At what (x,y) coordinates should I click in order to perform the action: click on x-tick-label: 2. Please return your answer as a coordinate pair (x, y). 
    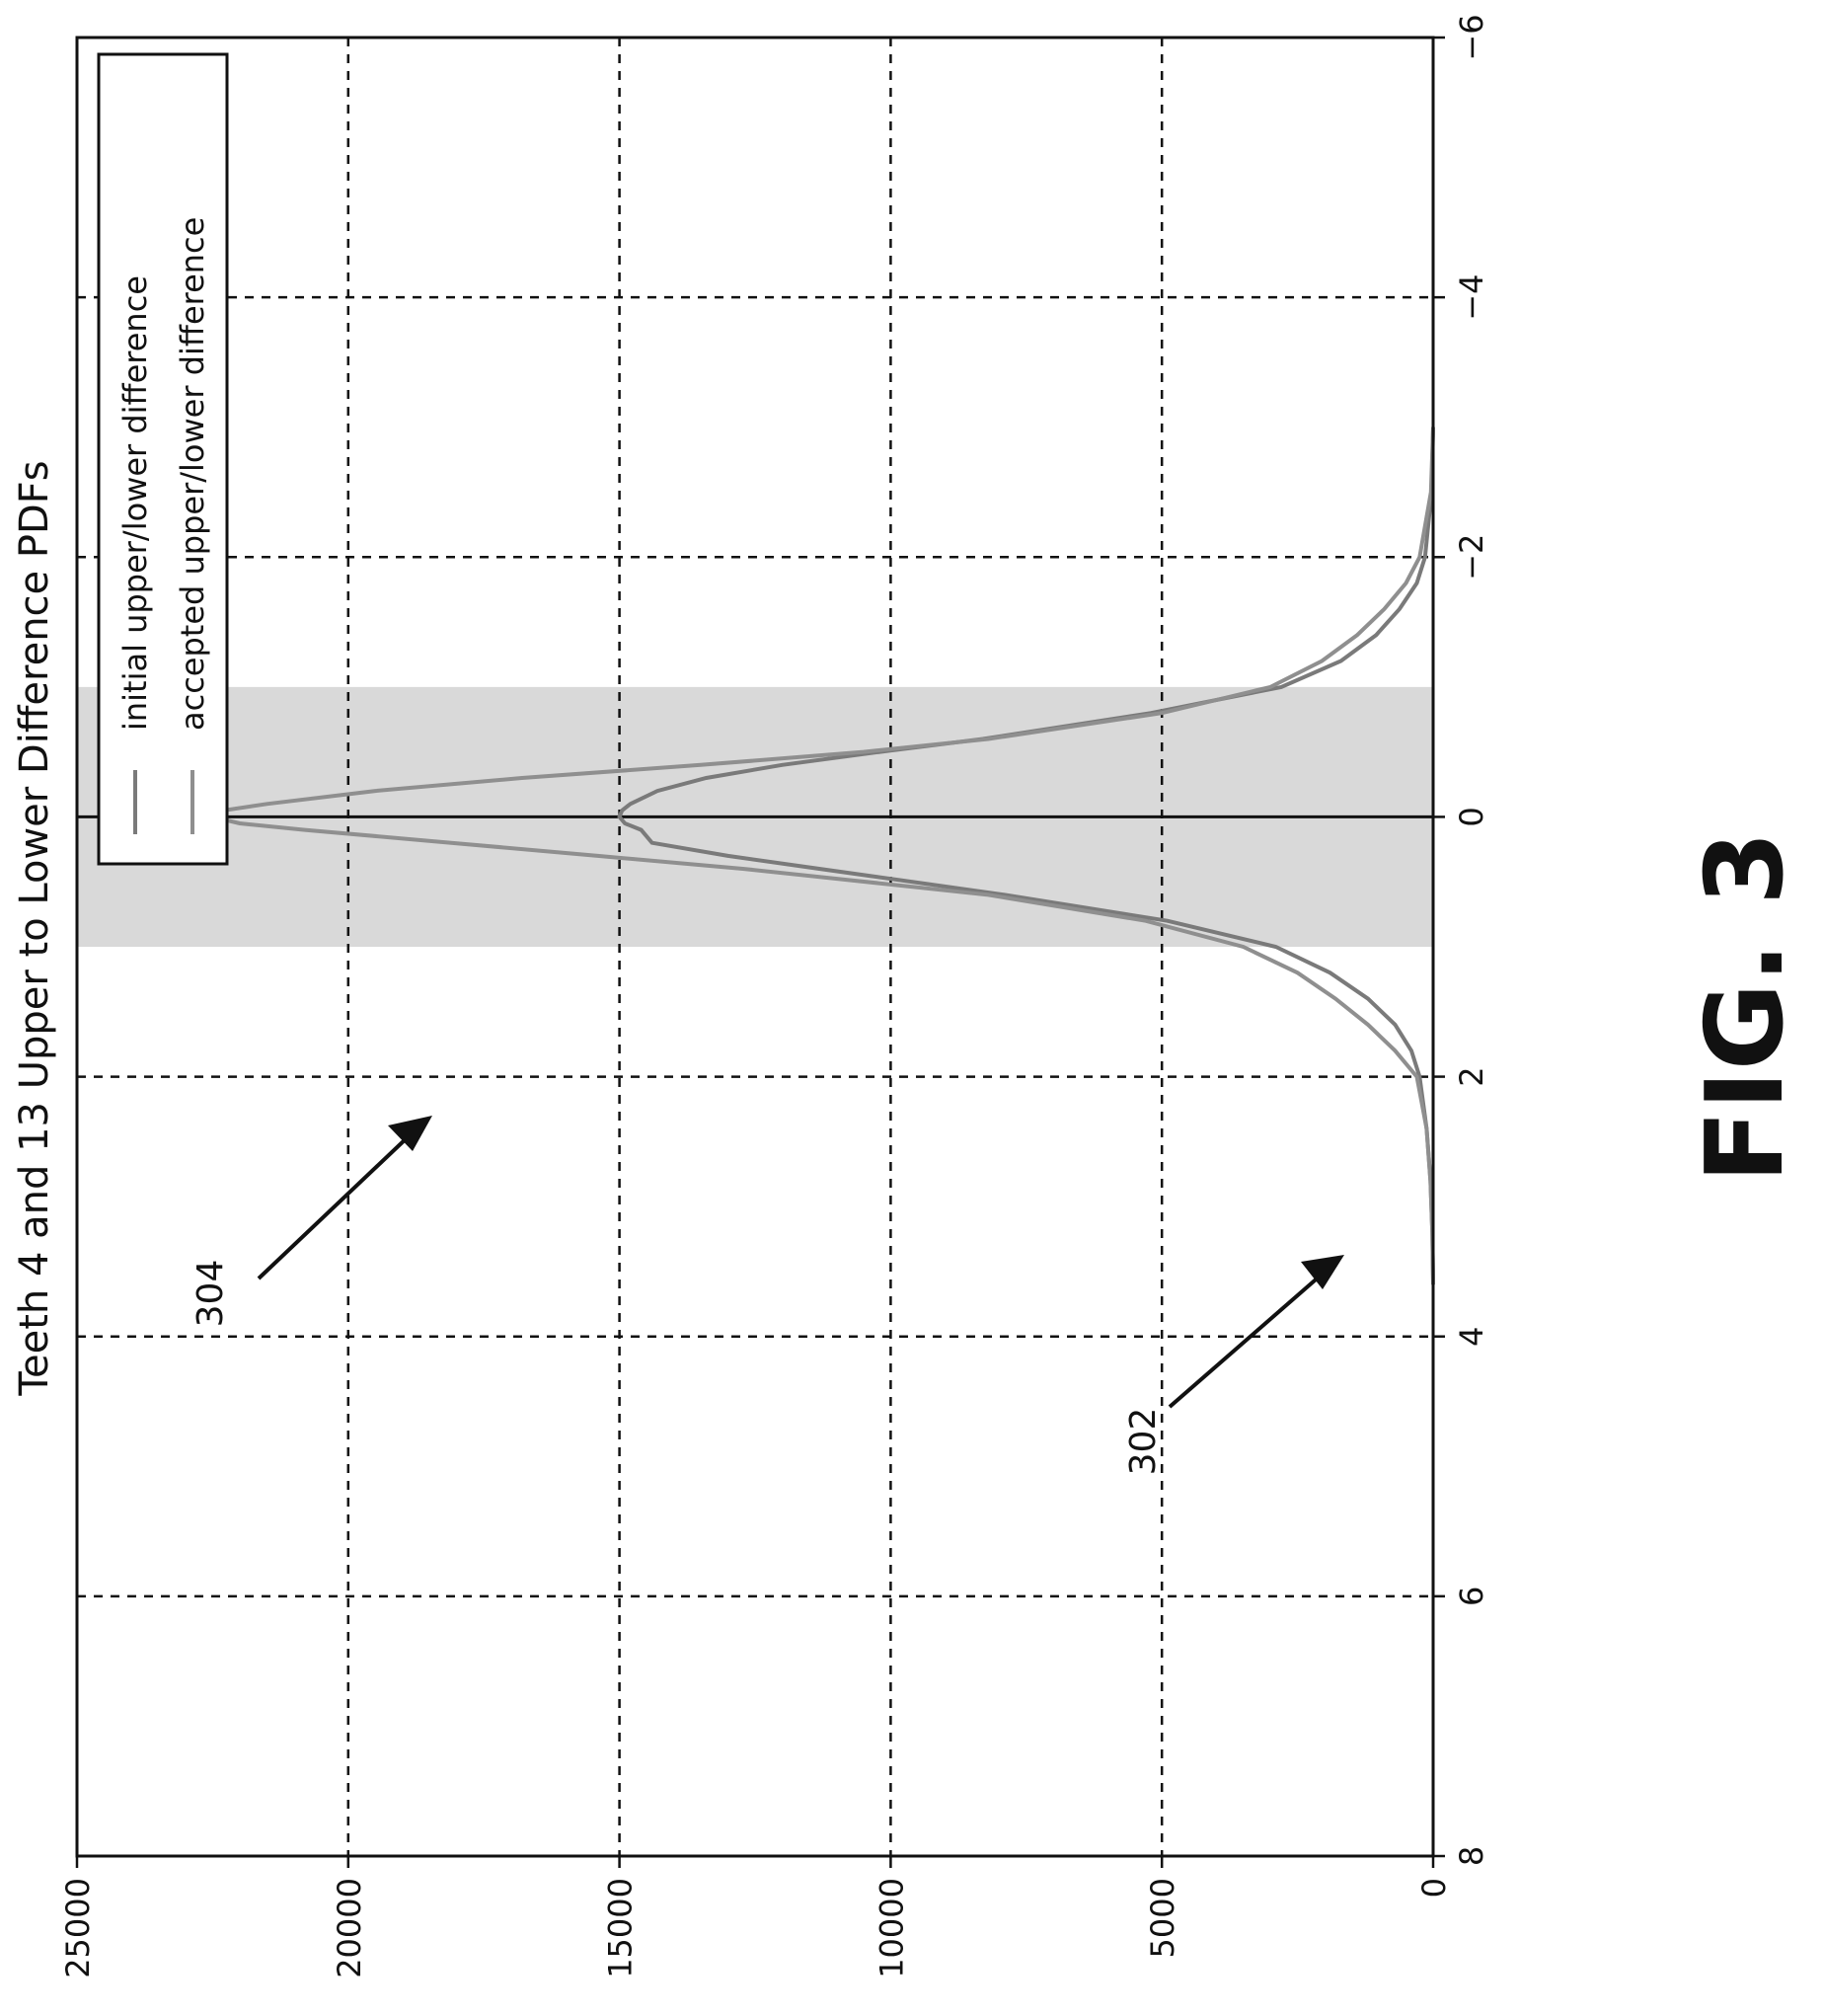
    Looking at the image, I should click on (1472, 1076).